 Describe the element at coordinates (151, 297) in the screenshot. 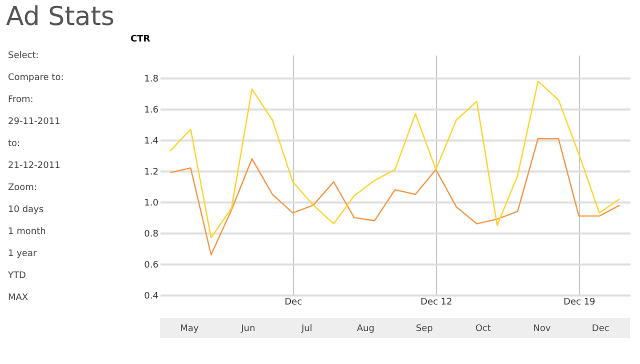

I see `y-tick-label: 0.4` at that location.